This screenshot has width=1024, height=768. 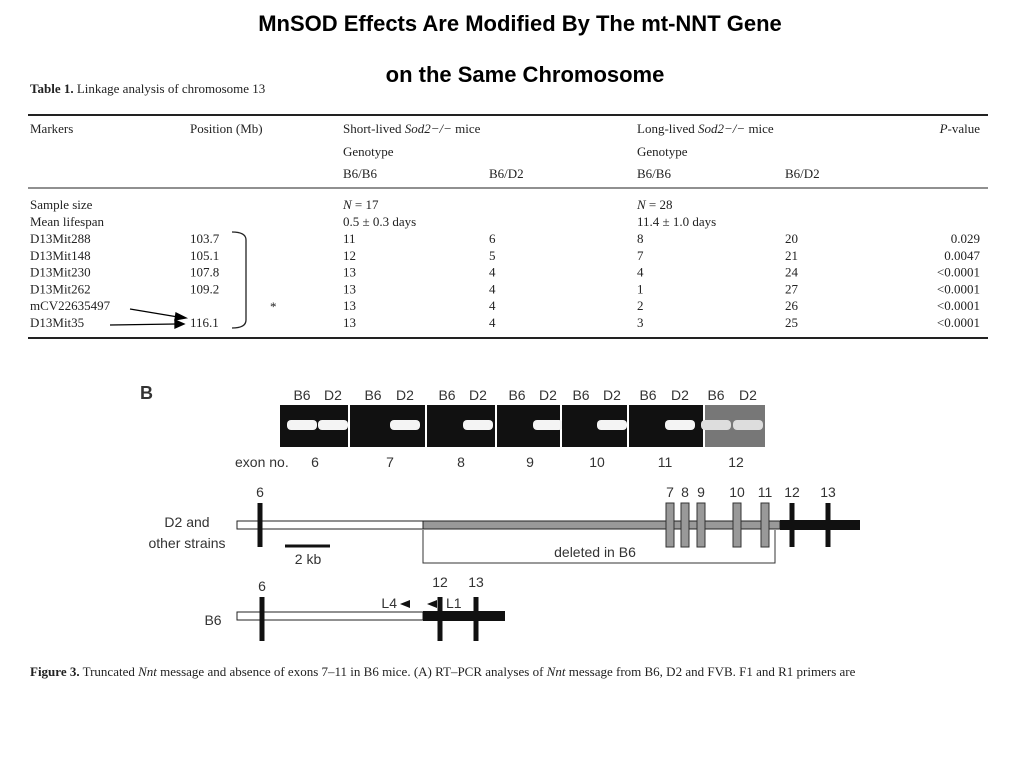 I want to click on col-header: P-value, so click(x=960, y=128).